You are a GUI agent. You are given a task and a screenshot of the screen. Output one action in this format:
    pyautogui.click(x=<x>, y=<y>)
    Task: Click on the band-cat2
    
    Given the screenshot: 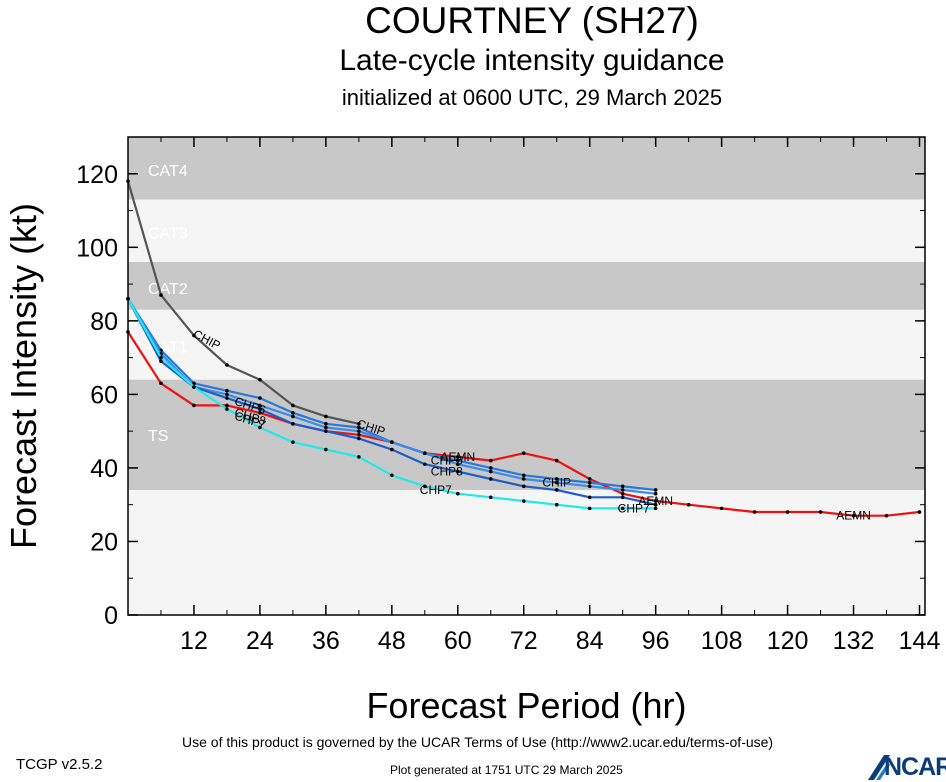 What is the action you would take?
    pyautogui.click(x=526, y=286)
    